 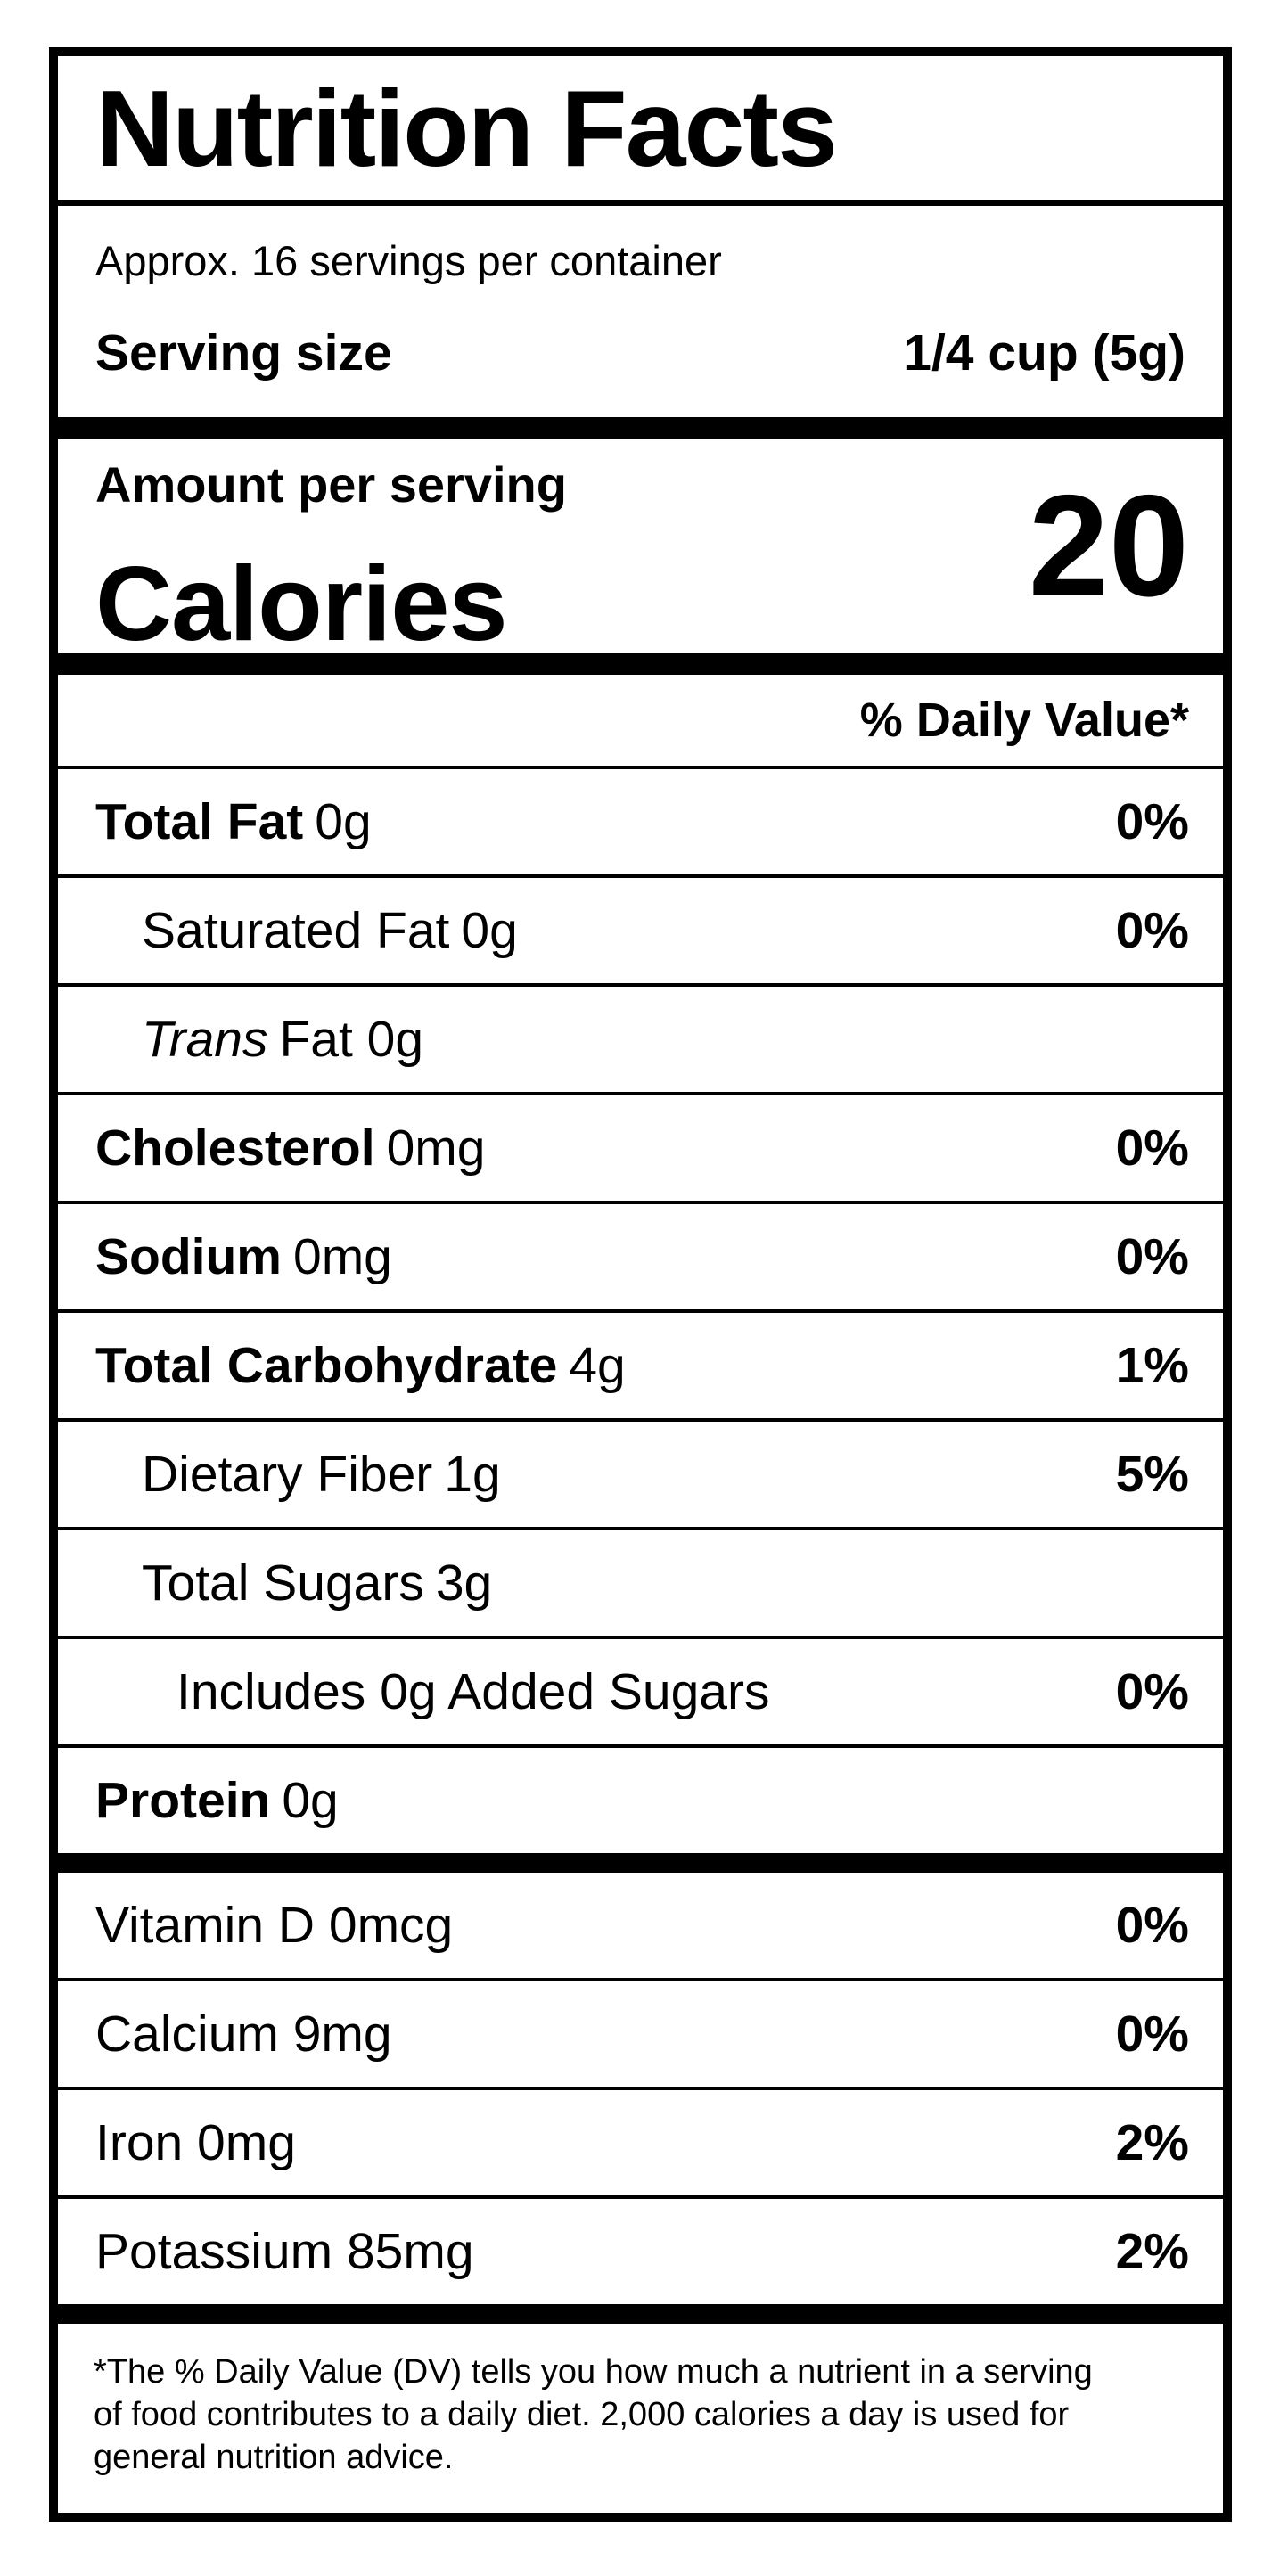 What do you see at coordinates (183, 1800) in the screenshot?
I see `nutrient-name: Protein` at bounding box center [183, 1800].